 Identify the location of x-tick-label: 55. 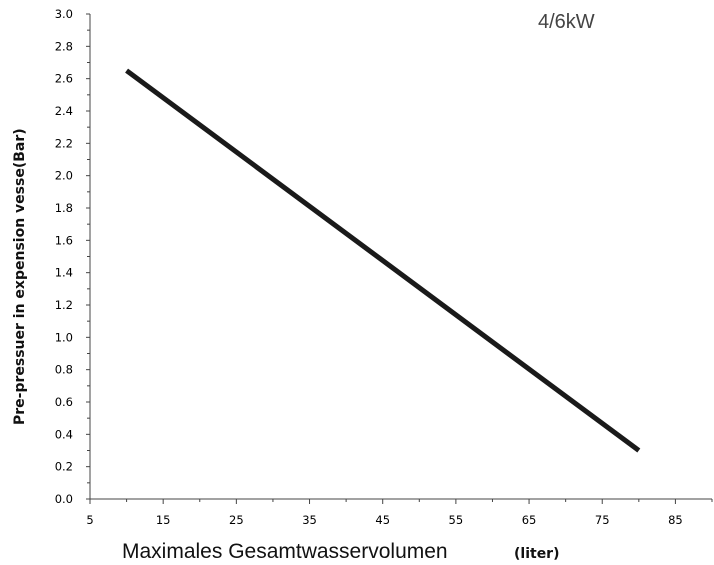
(456, 520).